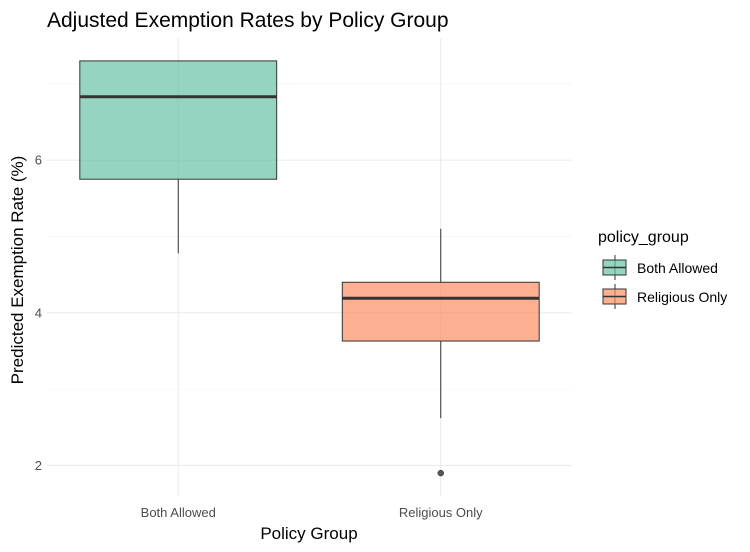 The width and height of the screenshot is (750, 552). I want to click on x-tick-label: Both Allowed, so click(178, 512).